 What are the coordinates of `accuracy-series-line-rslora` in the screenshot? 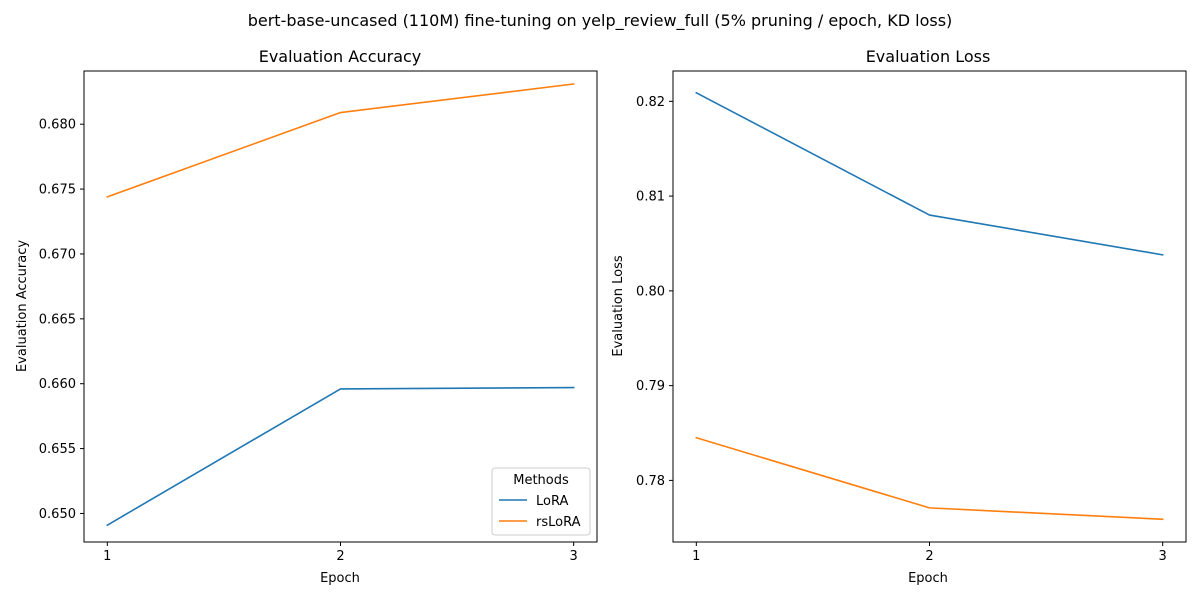 It's located at (340, 140).